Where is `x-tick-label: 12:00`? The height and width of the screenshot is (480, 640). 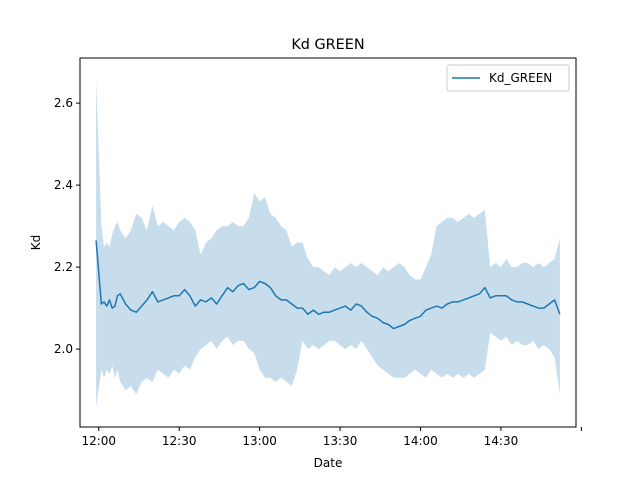
x-tick-label: 12:00 is located at coordinates (98, 441).